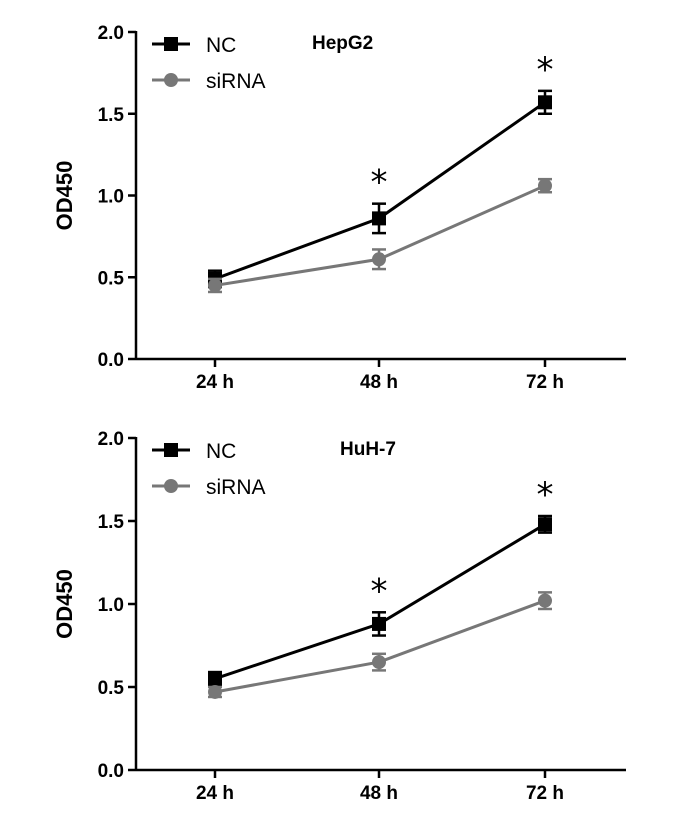 This screenshot has width=700, height=821. I want to click on chart1-x-tick-label: 48 h, so click(379, 793).